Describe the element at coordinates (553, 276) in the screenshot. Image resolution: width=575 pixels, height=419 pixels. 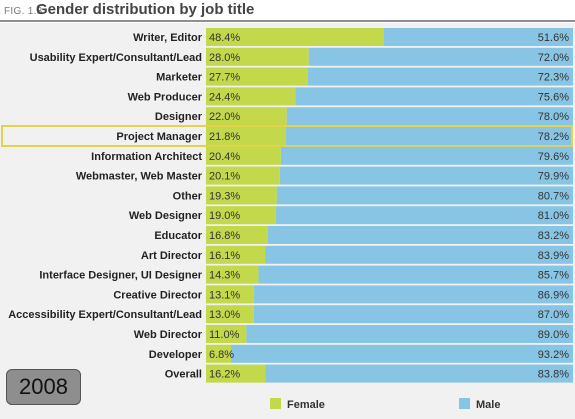
I see `male-value-label: 85.7%` at that location.